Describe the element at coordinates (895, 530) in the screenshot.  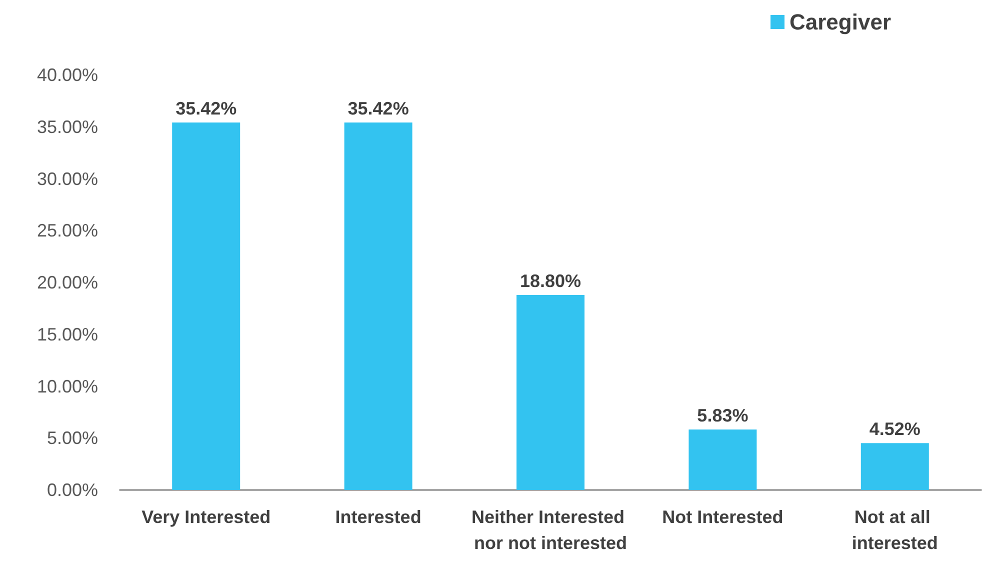
I see `x-tick-label: Not at all interested` at that location.